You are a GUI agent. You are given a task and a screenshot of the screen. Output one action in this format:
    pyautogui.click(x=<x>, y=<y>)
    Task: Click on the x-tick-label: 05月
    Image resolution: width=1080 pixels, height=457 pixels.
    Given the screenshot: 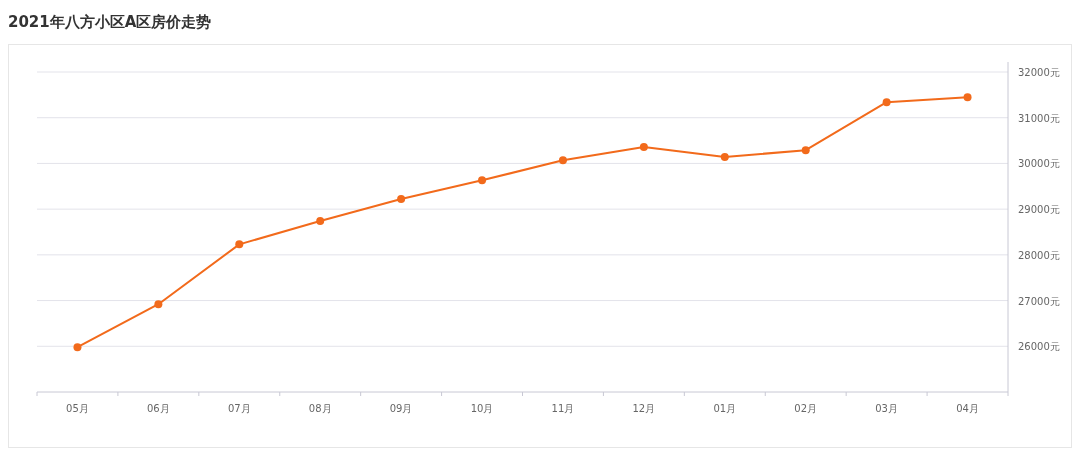 What is the action you would take?
    pyautogui.click(x=77, y=408)
    